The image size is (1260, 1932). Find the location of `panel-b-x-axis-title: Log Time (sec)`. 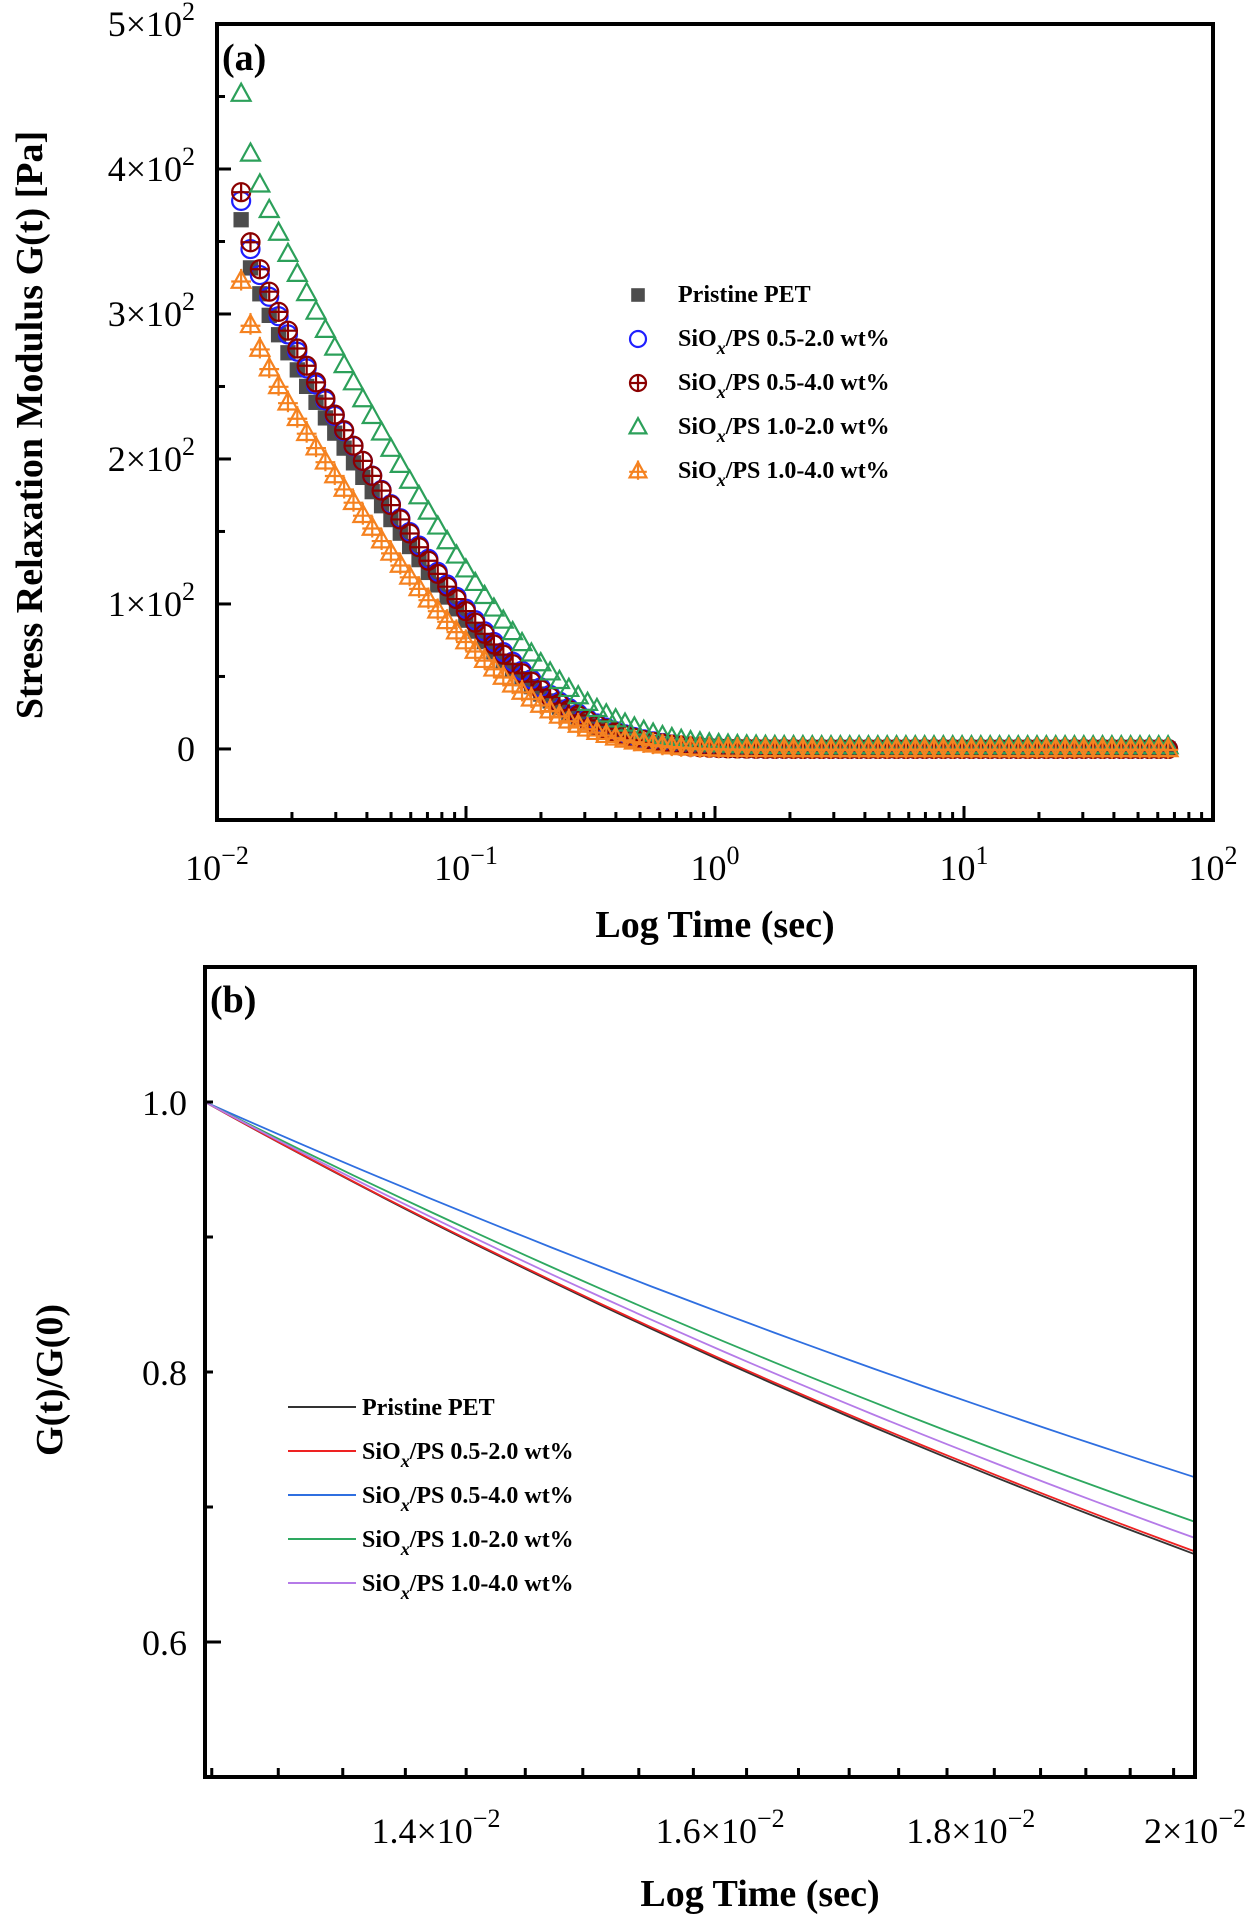

panel-b-x-axis-title: Log Time (sec) is located at coordinates (759, 1894).